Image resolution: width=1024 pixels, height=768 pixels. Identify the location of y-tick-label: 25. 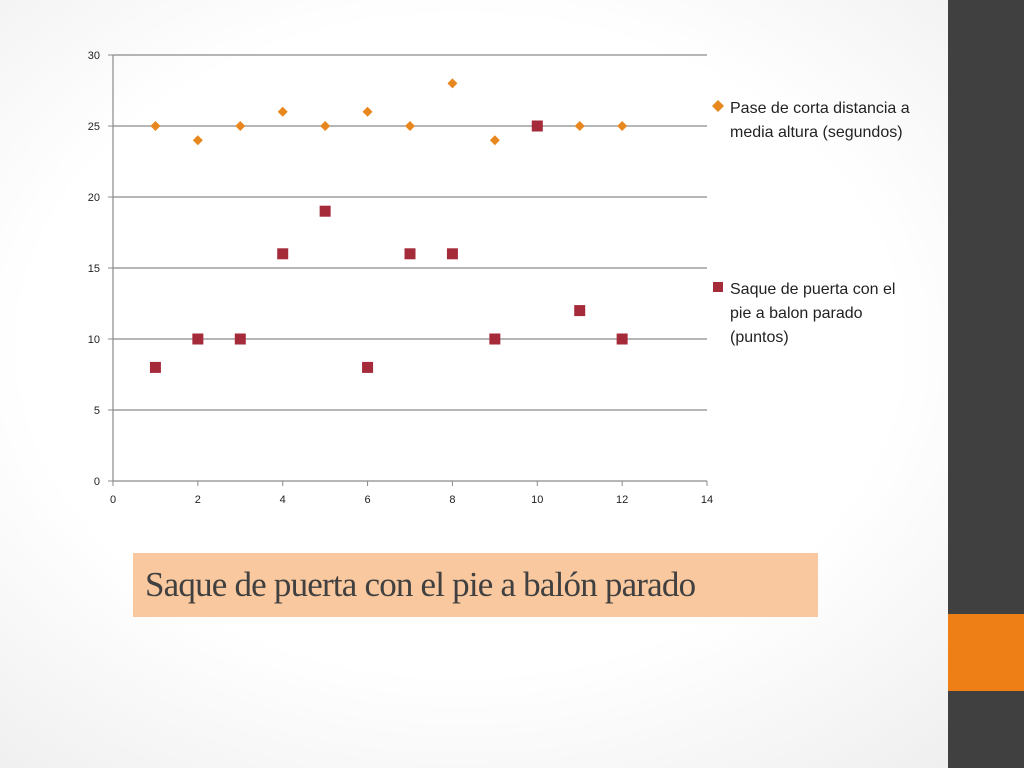
(94, 127).